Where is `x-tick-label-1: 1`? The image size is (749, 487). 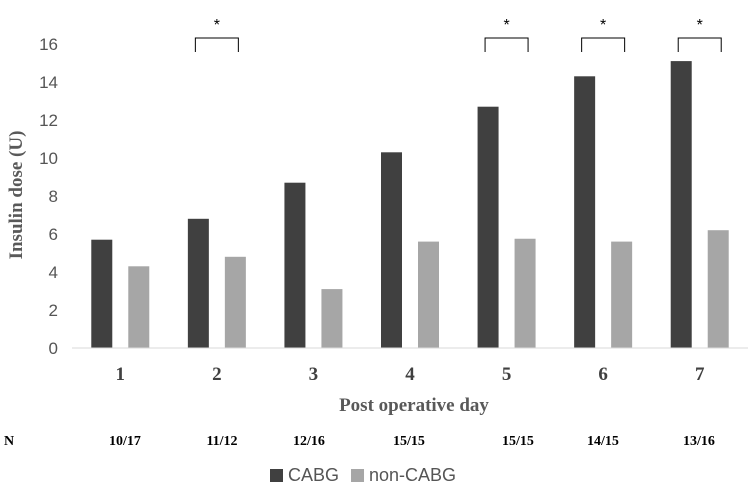
x-tick-label-1: 1 is located at coordinates (121, 374).